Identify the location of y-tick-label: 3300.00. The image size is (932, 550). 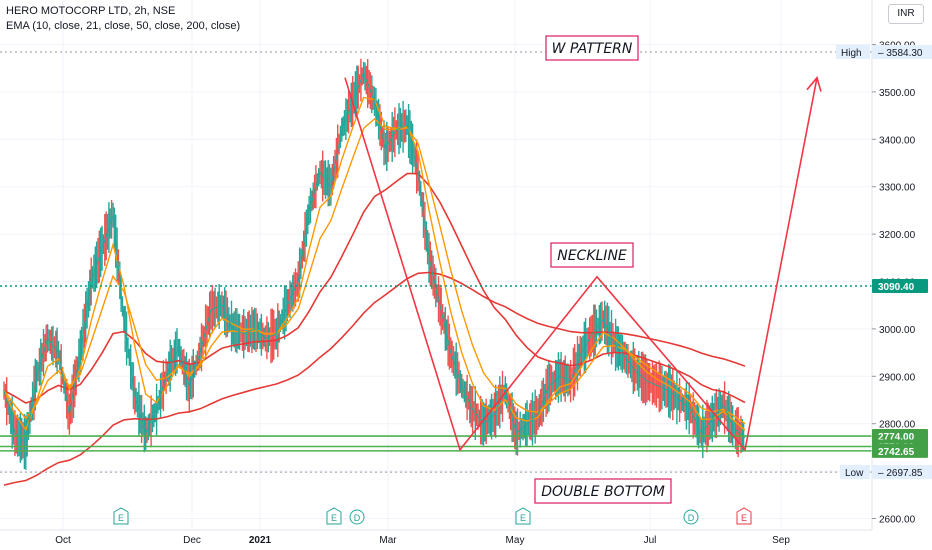
(897, 188).